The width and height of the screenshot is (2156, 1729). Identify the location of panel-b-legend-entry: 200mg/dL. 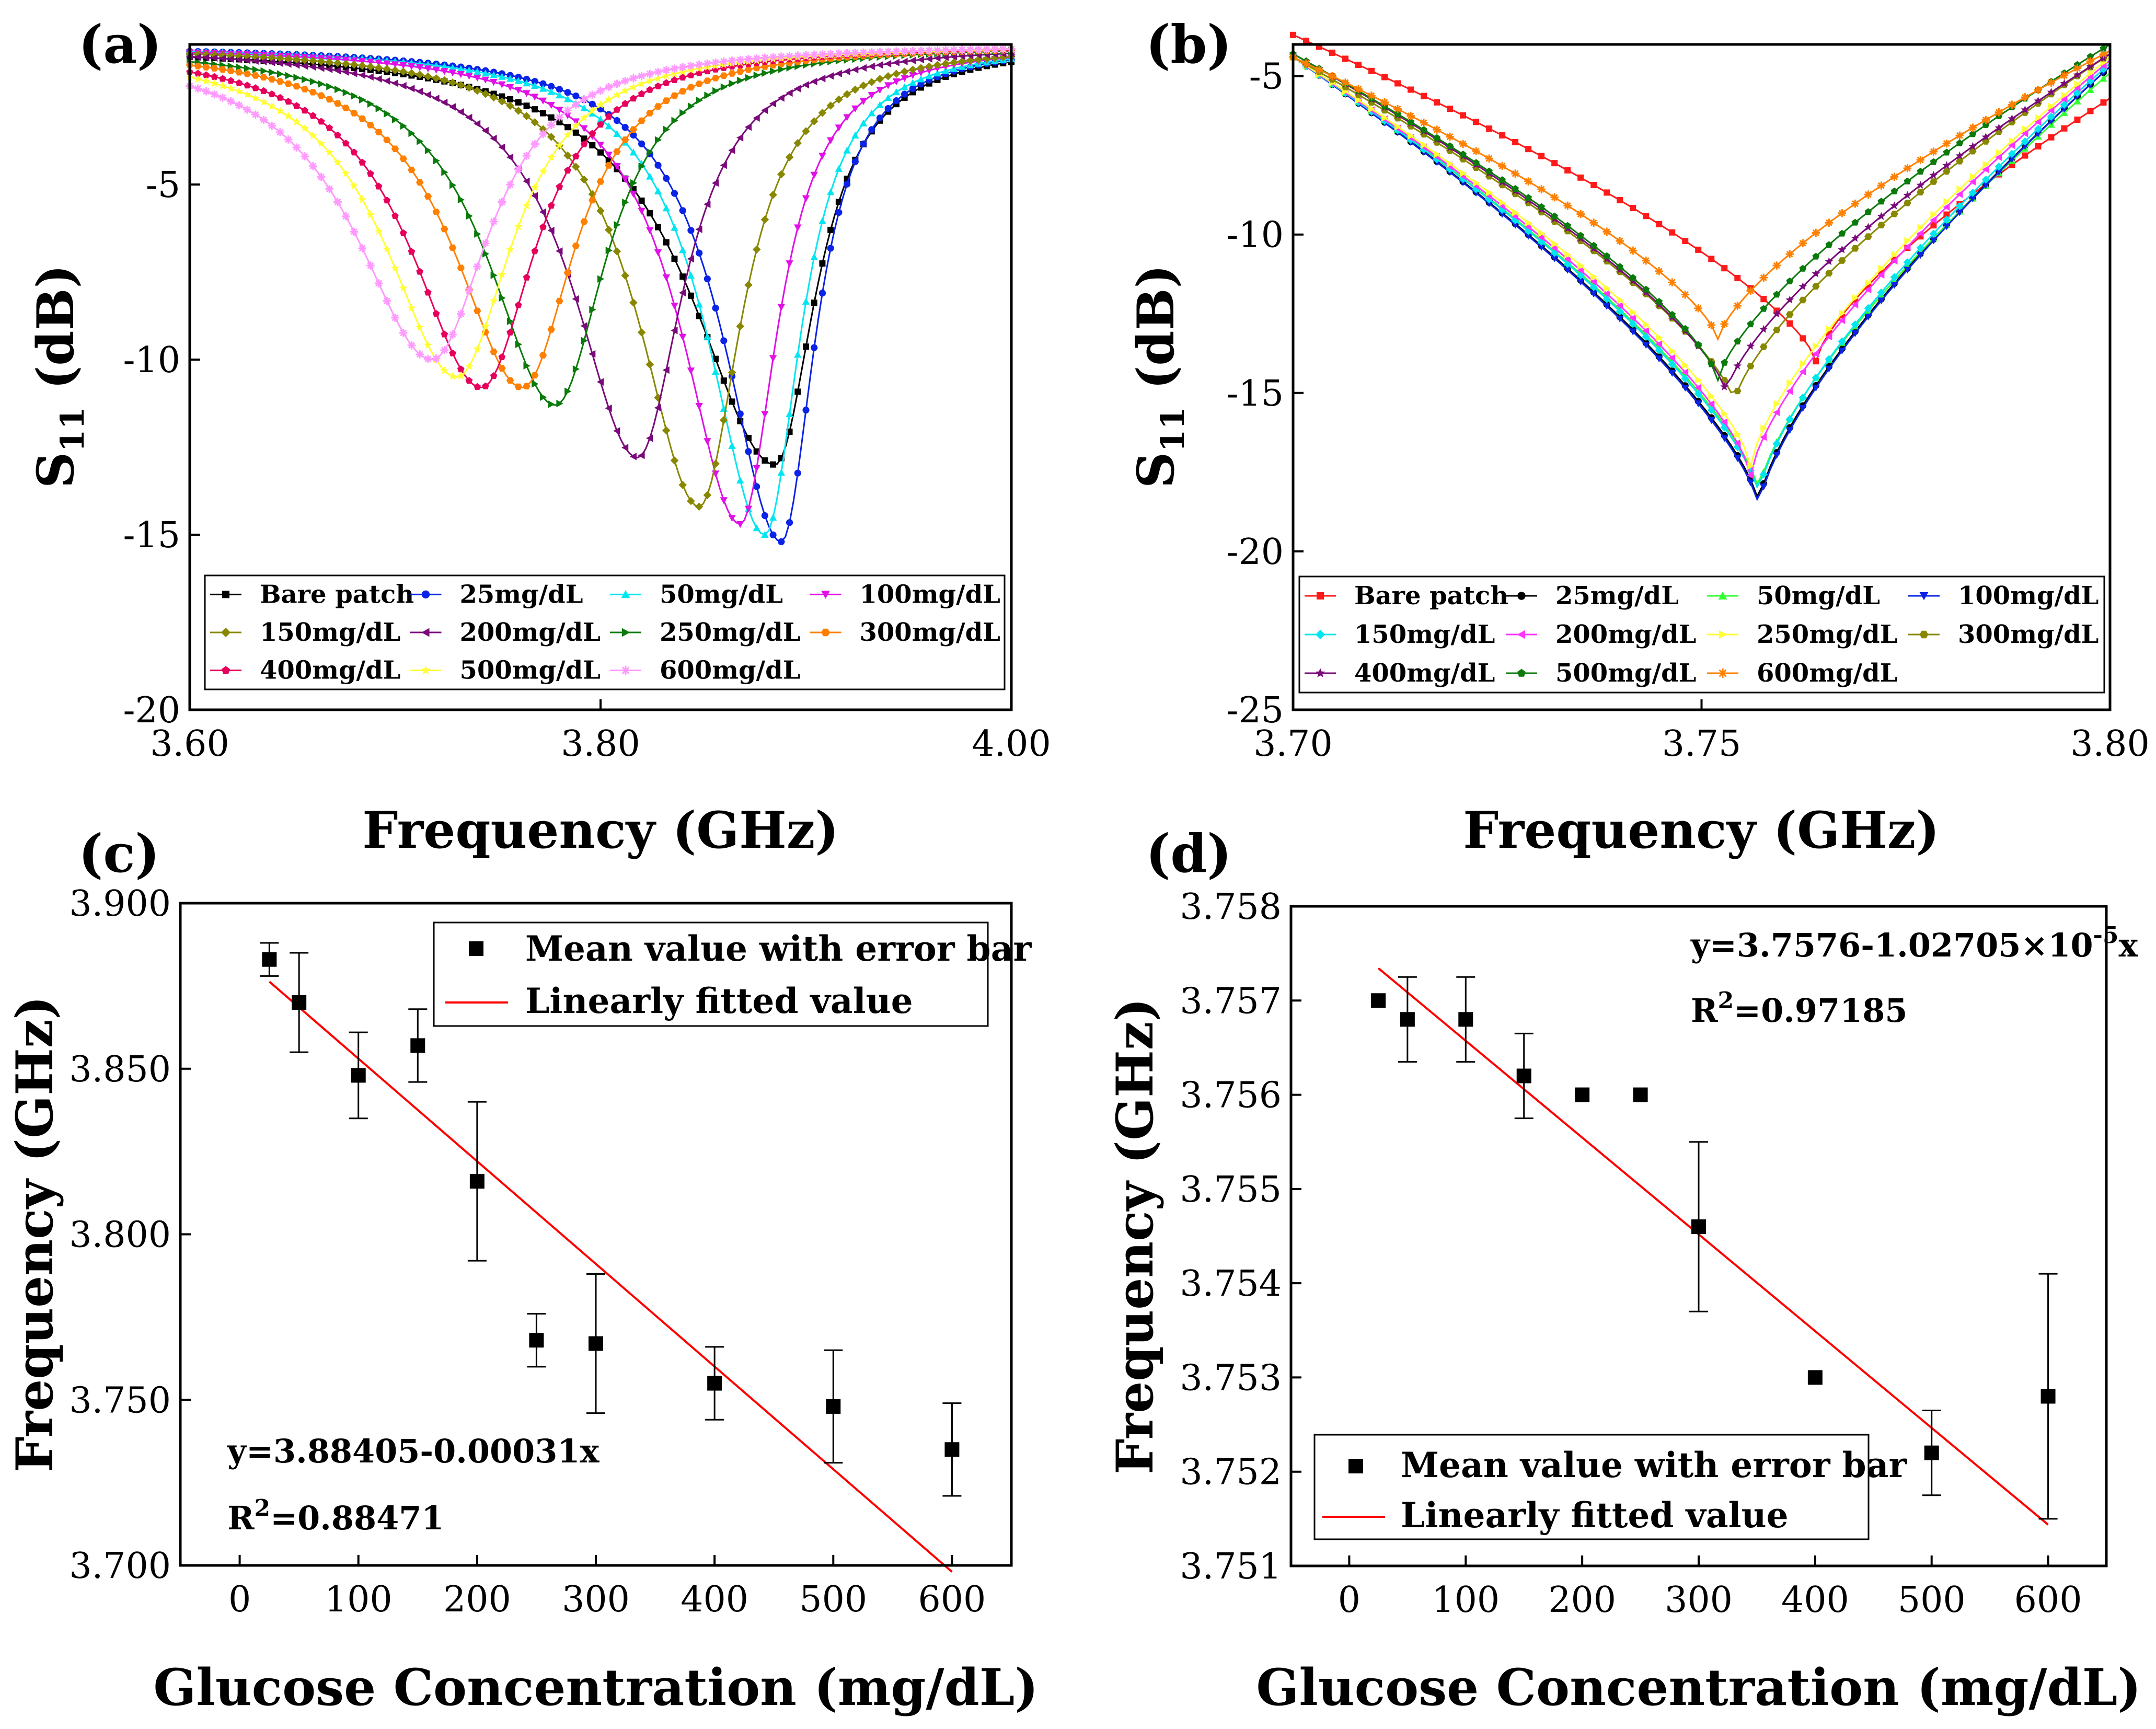
(1625, 634).